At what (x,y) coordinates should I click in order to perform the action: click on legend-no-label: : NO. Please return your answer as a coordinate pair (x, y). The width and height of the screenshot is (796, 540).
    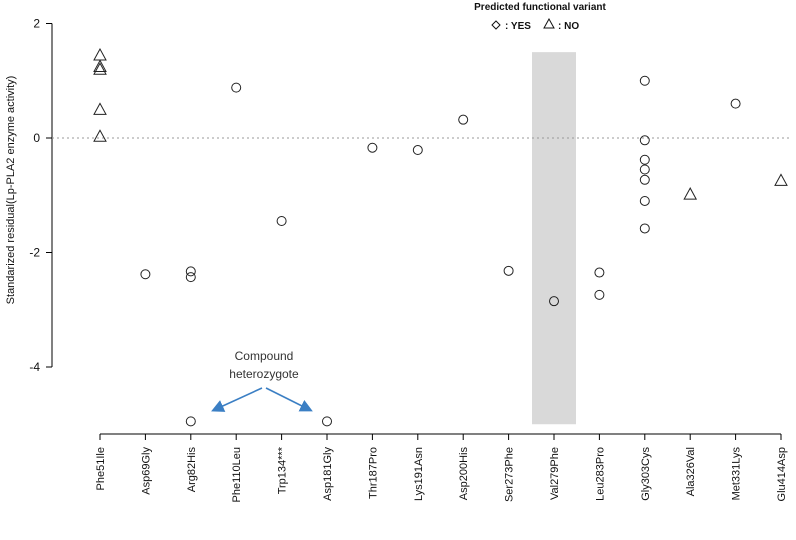
    Looking at the image, I should click on (568, 26).